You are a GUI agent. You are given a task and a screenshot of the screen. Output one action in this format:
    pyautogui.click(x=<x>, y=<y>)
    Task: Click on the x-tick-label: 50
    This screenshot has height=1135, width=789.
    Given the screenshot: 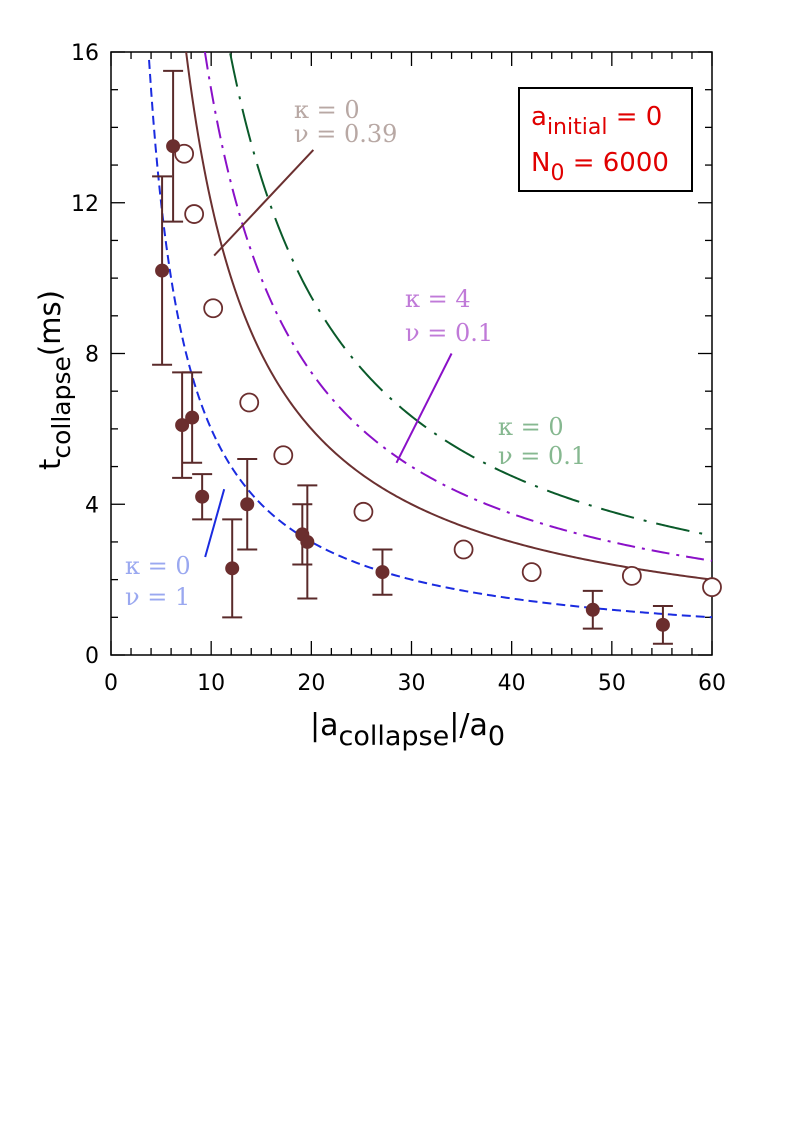 What is the action you would take?
    pyautogui.click(x=612, y=683)
    